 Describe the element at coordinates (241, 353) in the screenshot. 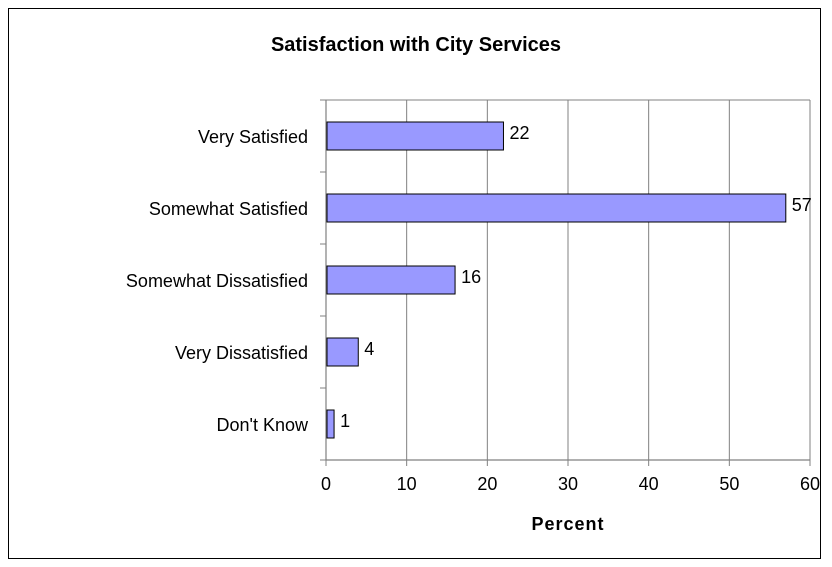

I see `category-label-very-dissatisfied: Very Dissatisfied` at that location.